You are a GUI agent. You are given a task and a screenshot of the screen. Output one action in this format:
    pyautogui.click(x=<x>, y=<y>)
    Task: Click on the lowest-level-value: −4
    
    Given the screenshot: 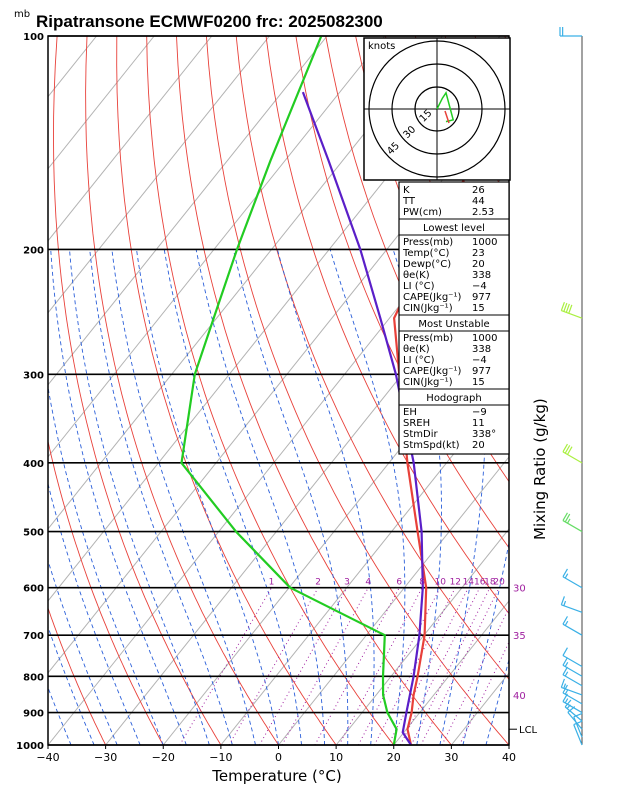 What is the action you would take?
    pyautogui.click(x=479, y=286)
    